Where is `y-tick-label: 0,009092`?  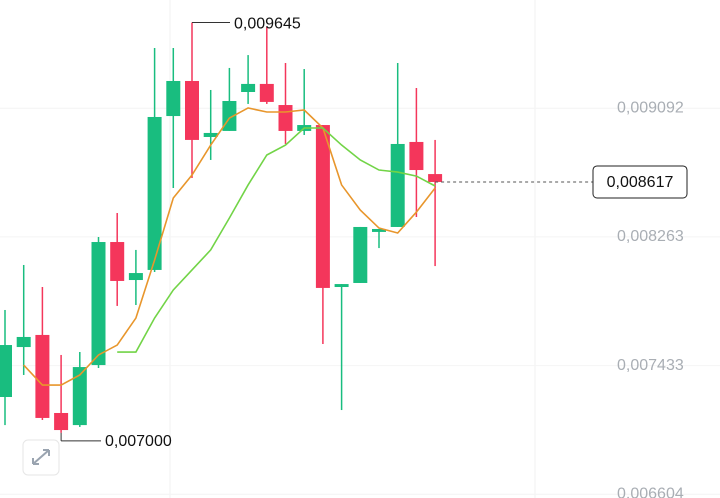 y-tick-label: 0,009092 is located at coordinates (650, 108).